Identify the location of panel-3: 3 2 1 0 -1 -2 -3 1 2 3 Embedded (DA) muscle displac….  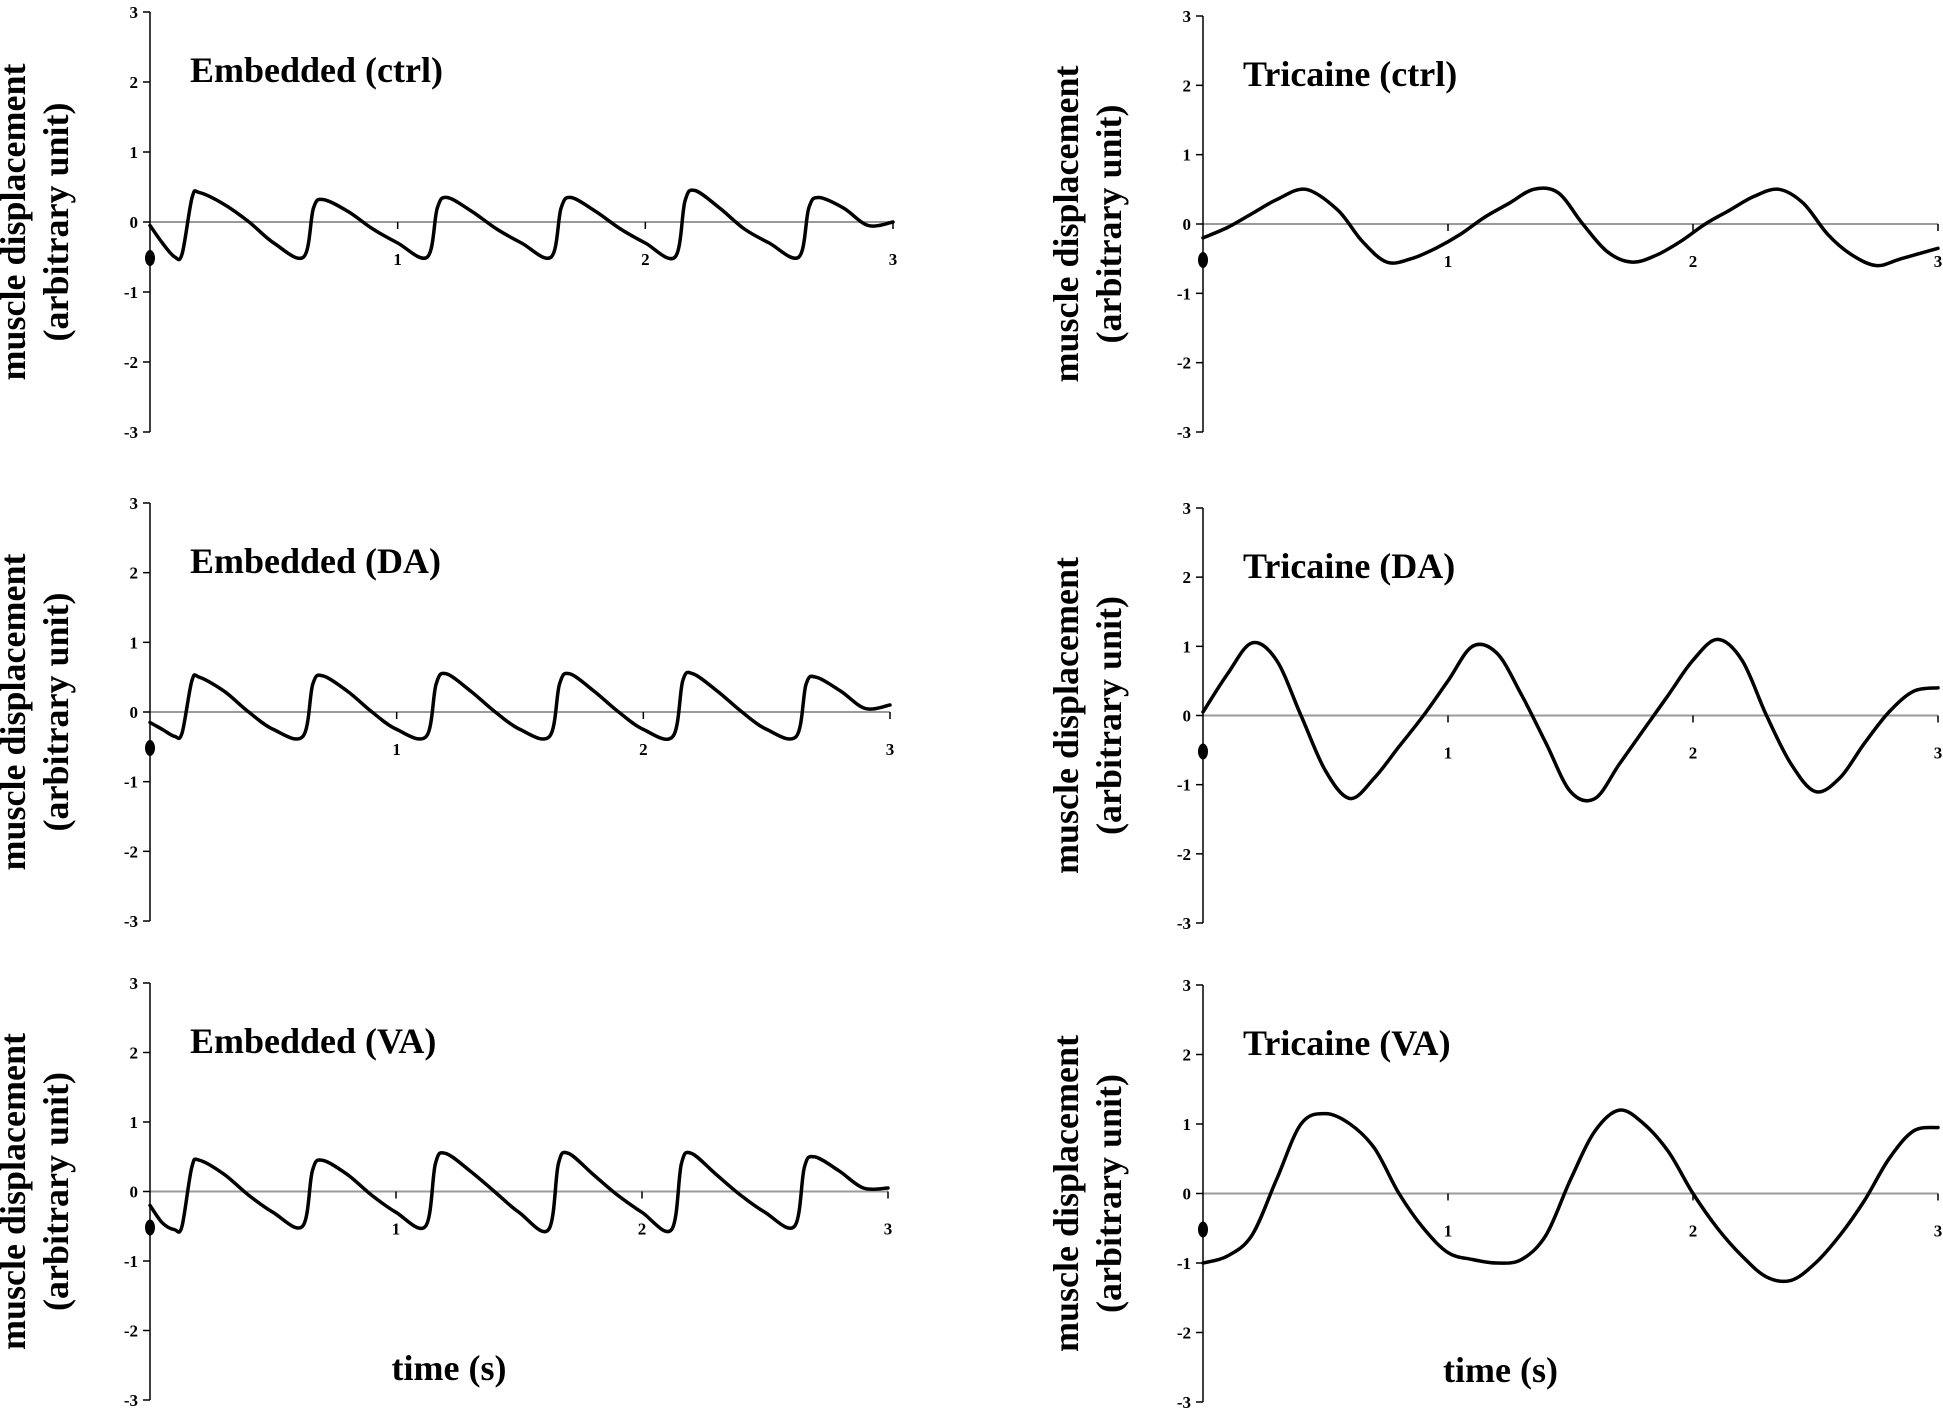
(447, 712).